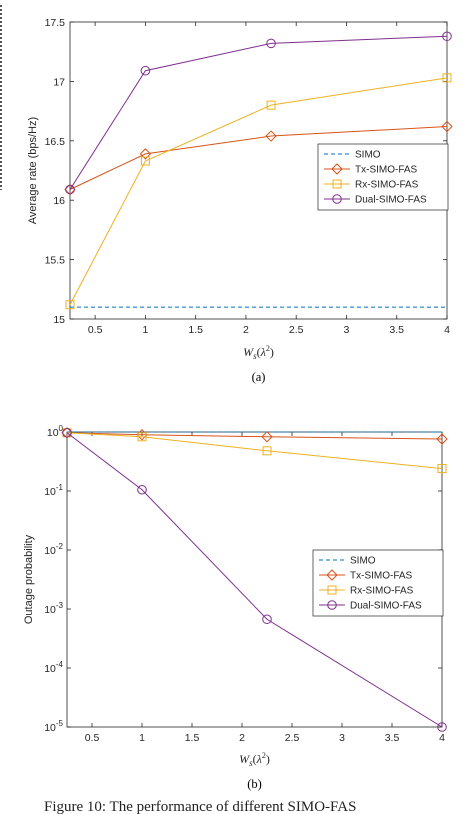 The height and width of the screenshot is (814, 474). What do you see at coordinates (60, 546) in the screenshot?
I see `y-tick-exp: -2` at bounding box center [60, 546].